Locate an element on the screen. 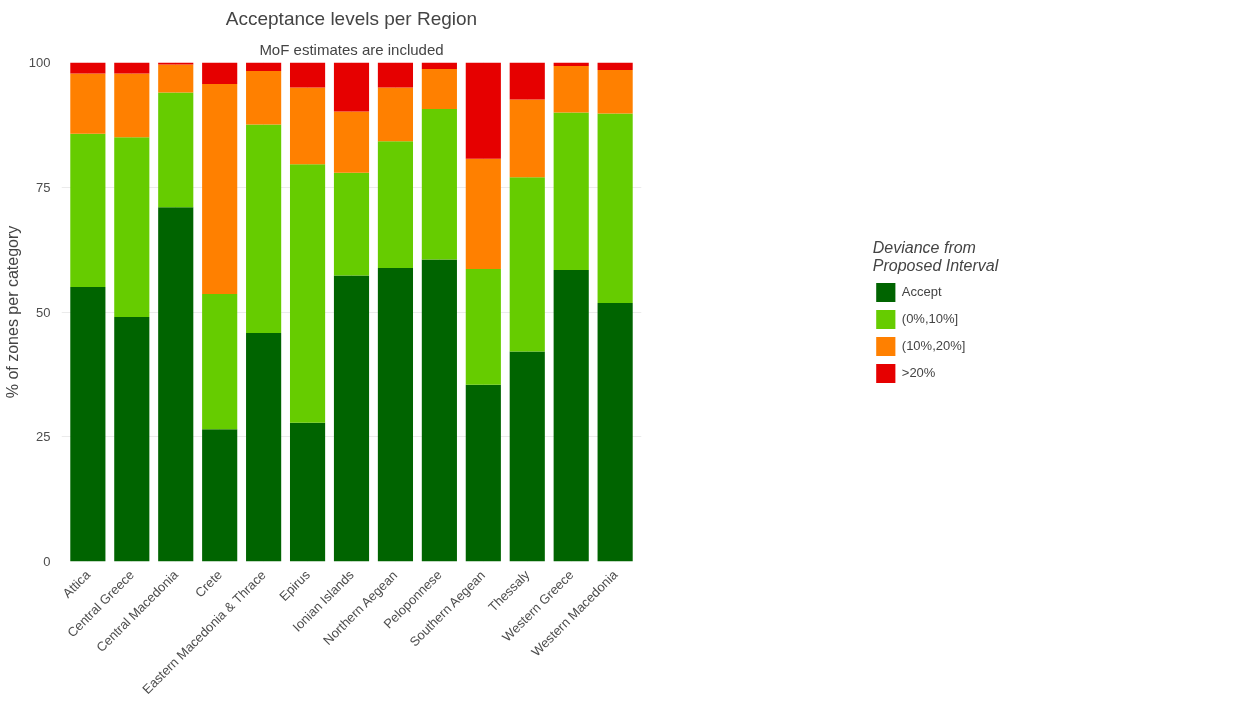 The width and height of the screenshot is (1237, 711). y-tick-label: 50 is located at coordinates (43, 312).